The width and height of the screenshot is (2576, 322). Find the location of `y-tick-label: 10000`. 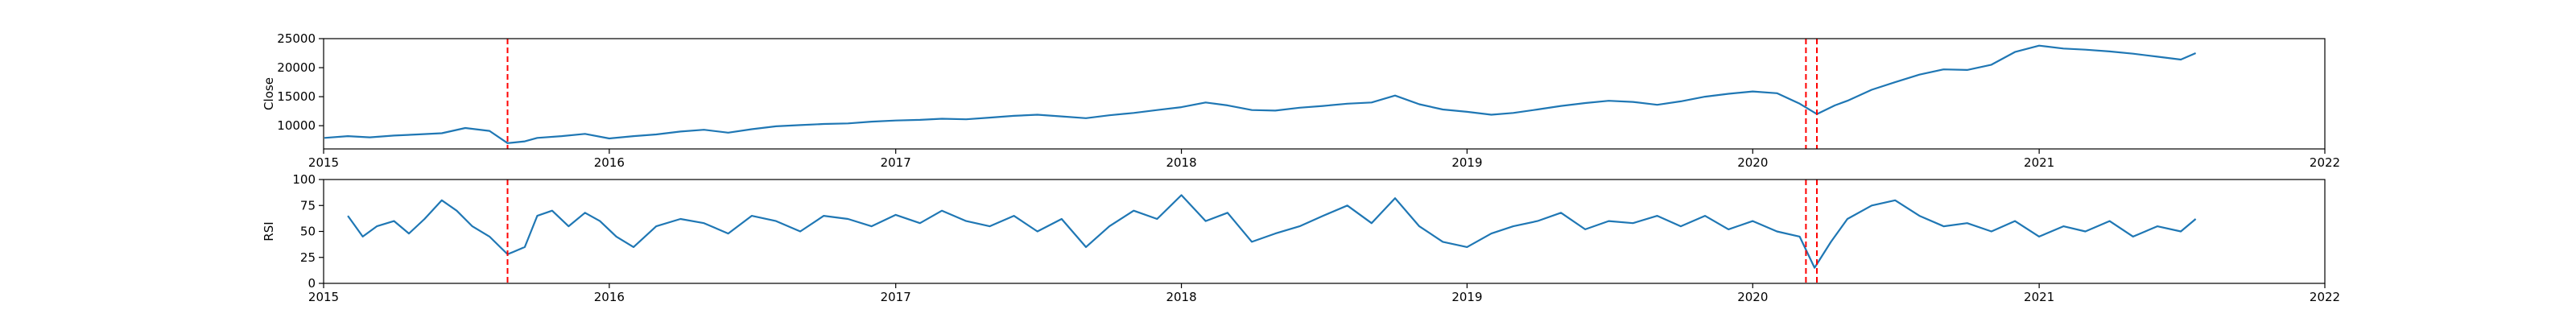

y-tick-label: 10000 is located at coordinates (296, 126).